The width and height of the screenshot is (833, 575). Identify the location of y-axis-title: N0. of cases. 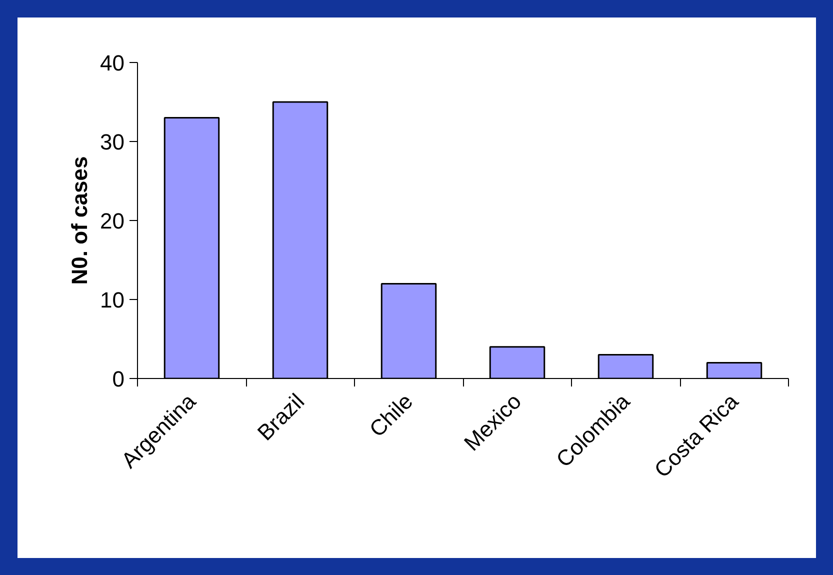
(79, 220).